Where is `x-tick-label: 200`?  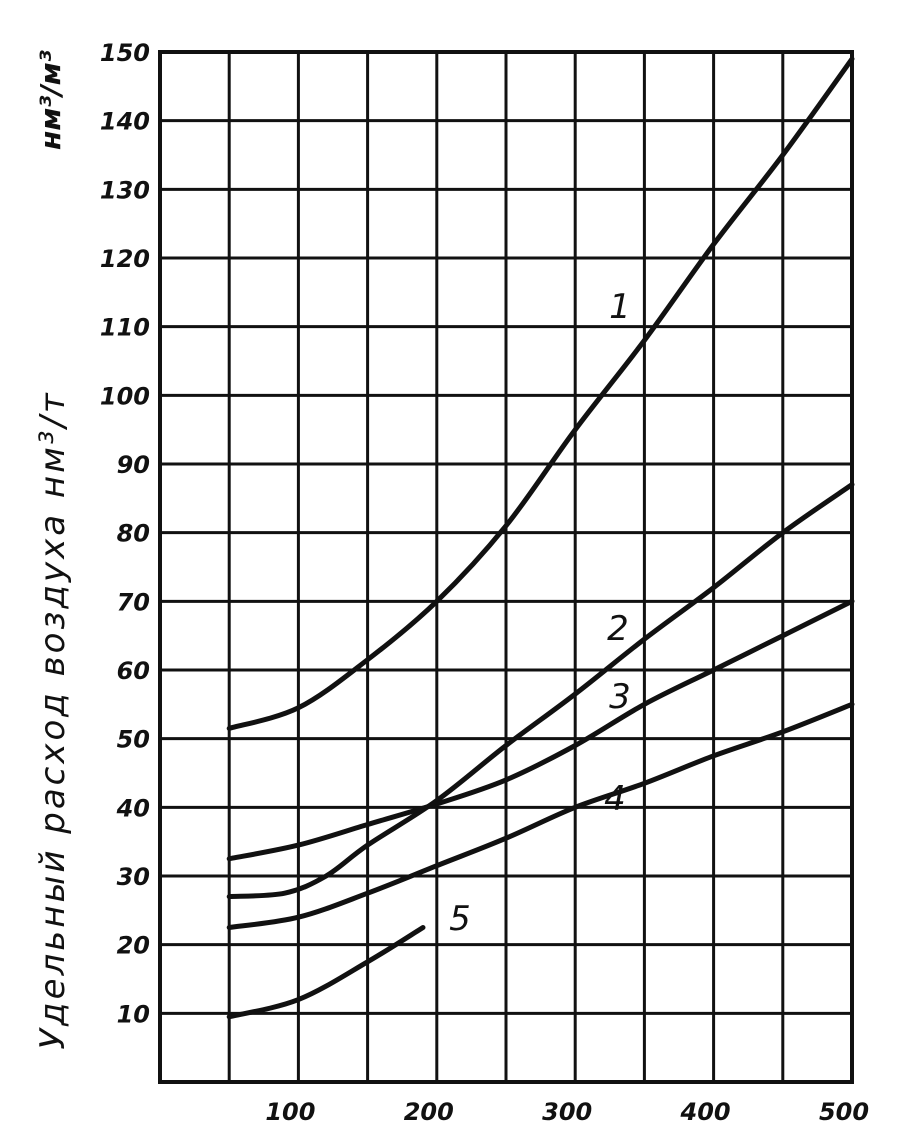
x-tick-label: 200 is located at coordinates (429, 1112).